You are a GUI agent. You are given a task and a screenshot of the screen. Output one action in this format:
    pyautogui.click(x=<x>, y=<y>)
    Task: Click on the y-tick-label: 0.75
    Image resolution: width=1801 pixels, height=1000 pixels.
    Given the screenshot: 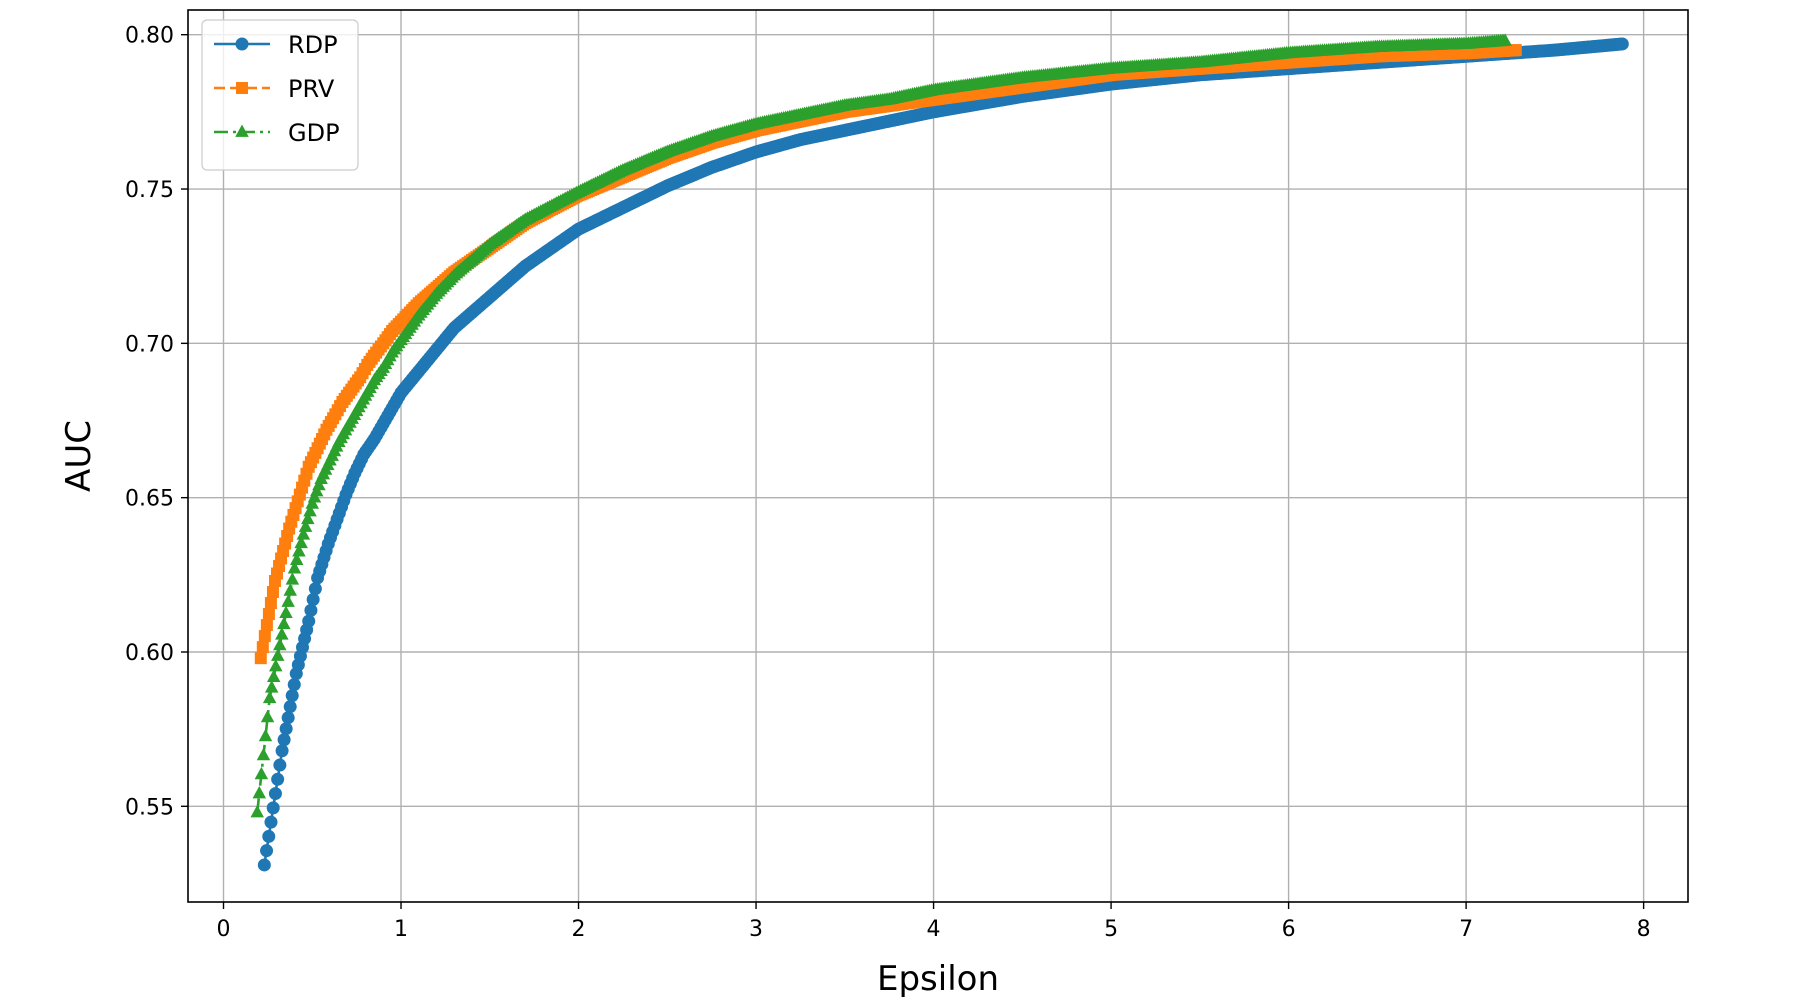 What is the action you would take?
    pyautogui.click(x=149, y=190)
    